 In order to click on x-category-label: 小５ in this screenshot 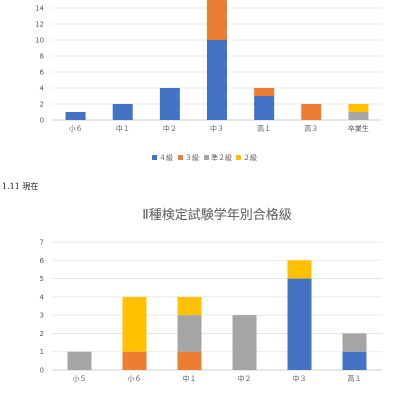, I will do `click(80, 378)`.